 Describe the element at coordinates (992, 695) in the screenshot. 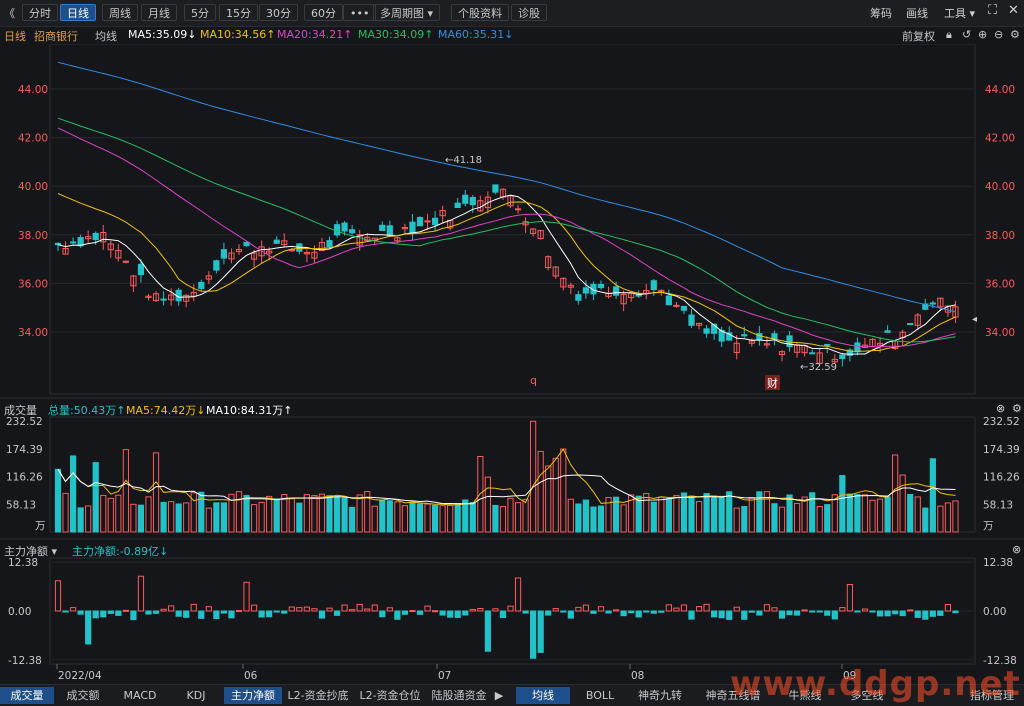

I see `overlay-tab-6: 指标管理` at that location.